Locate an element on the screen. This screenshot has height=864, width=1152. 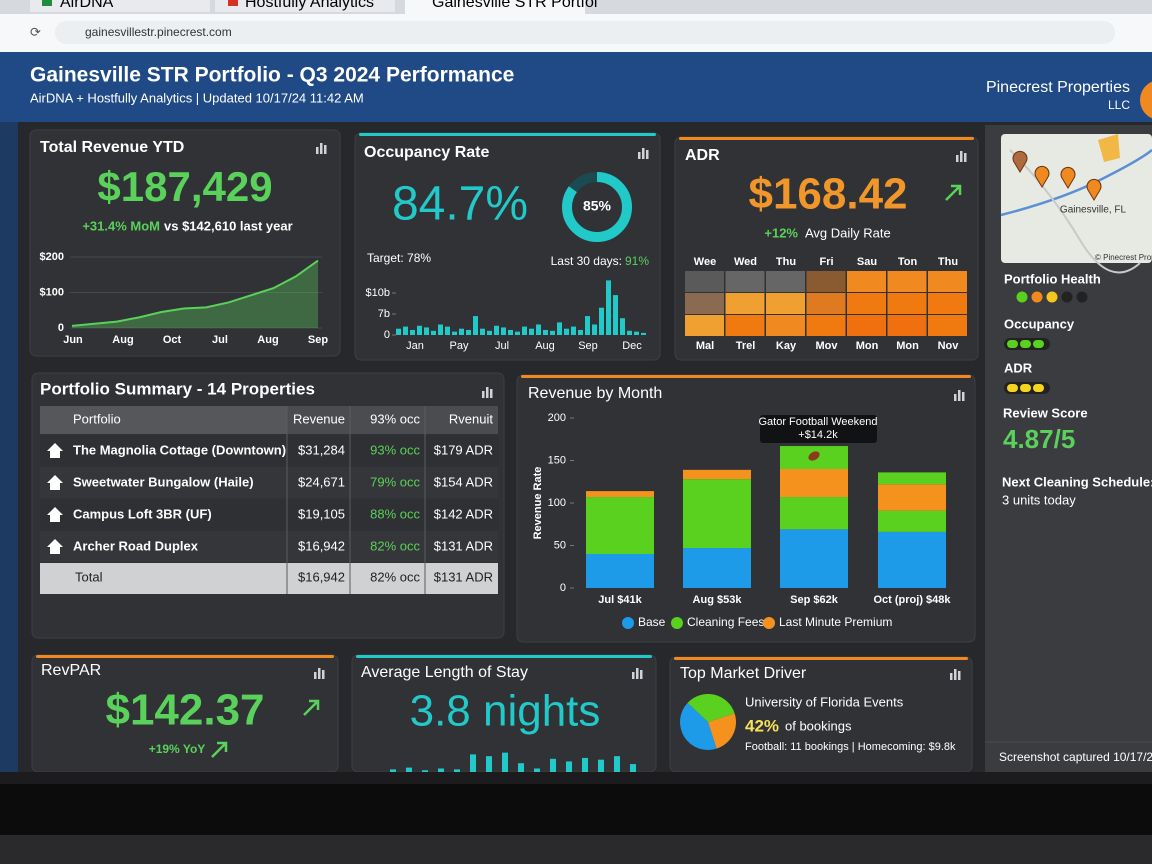
annotation-text: +$14.2k is located at coordinates (818, 435).